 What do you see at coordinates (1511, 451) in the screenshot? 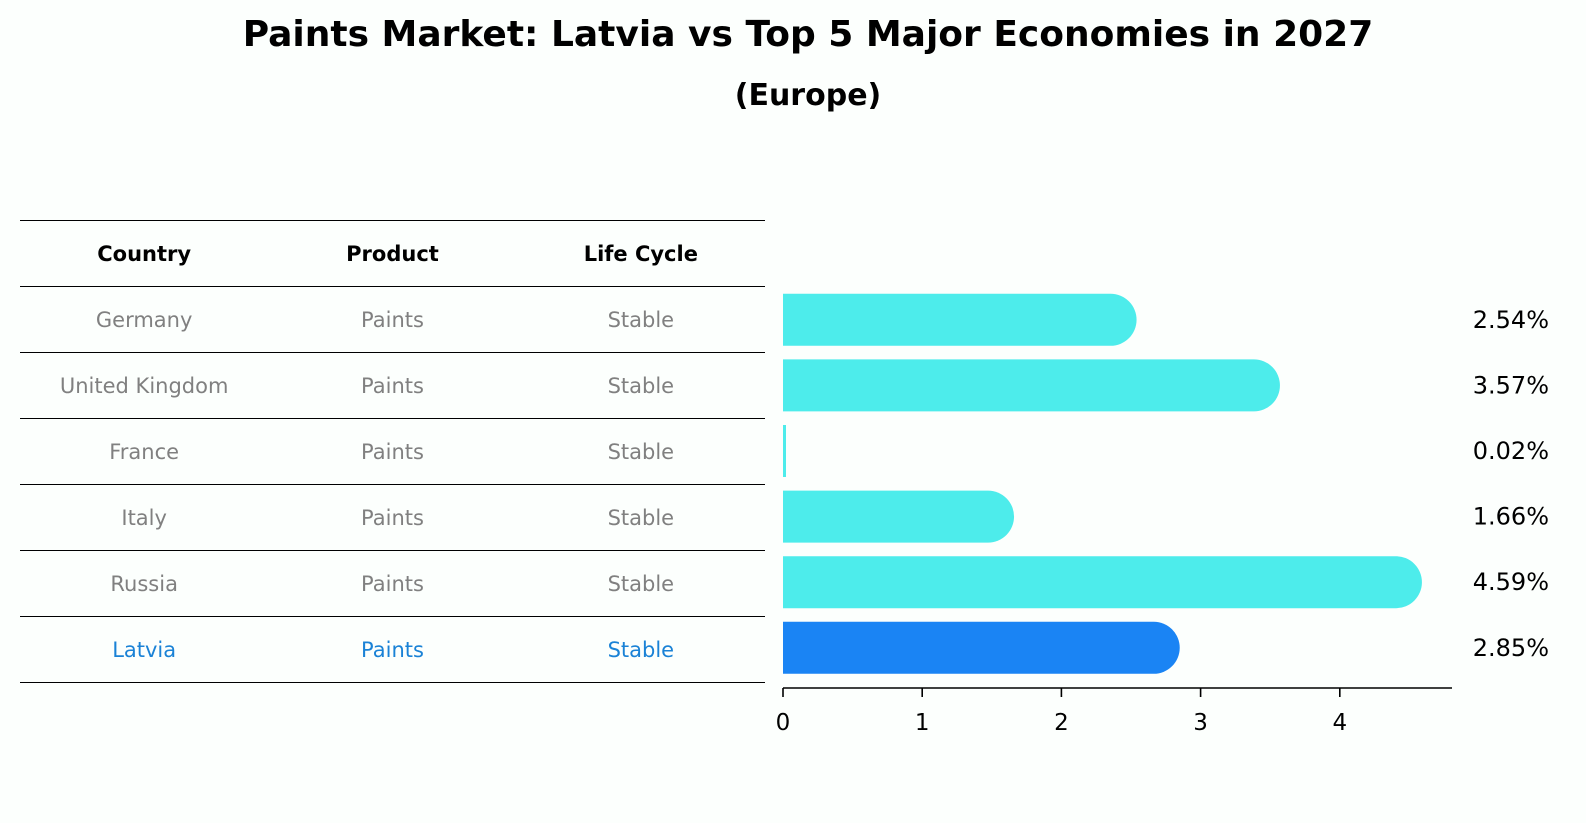
I see `bar-value-label: 0.02%` at bounding box center [1511, 451].